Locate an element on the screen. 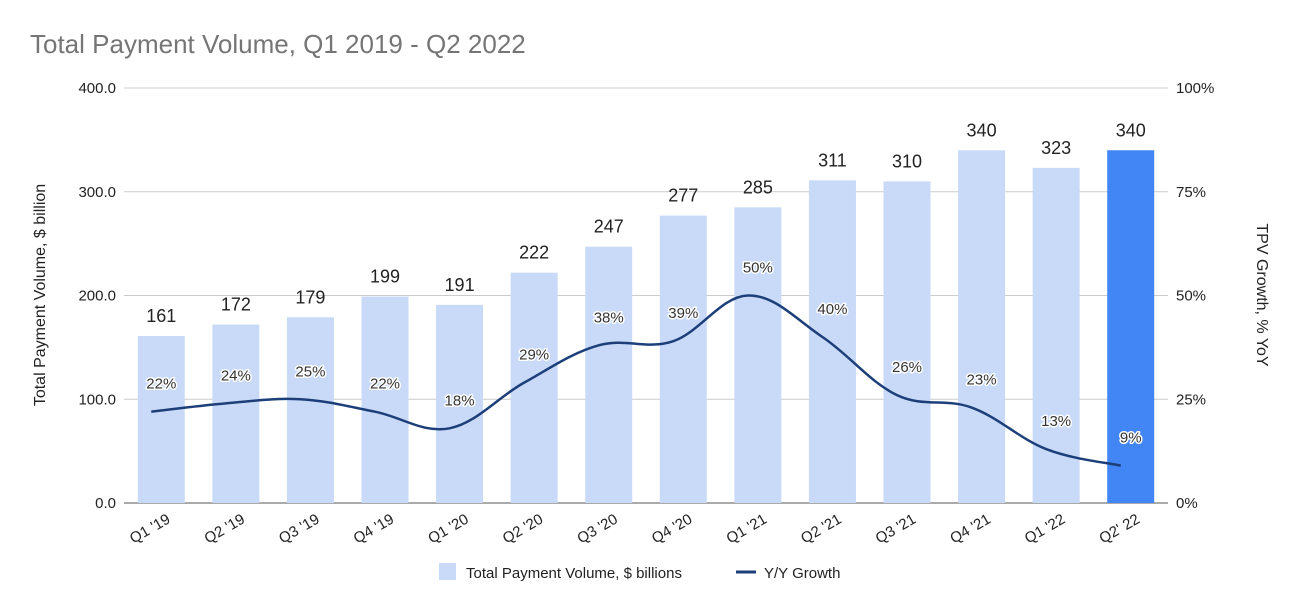 This screenshot has height=612, width=1292. growth-value-label: 24% is located at coordinates (236, 375).